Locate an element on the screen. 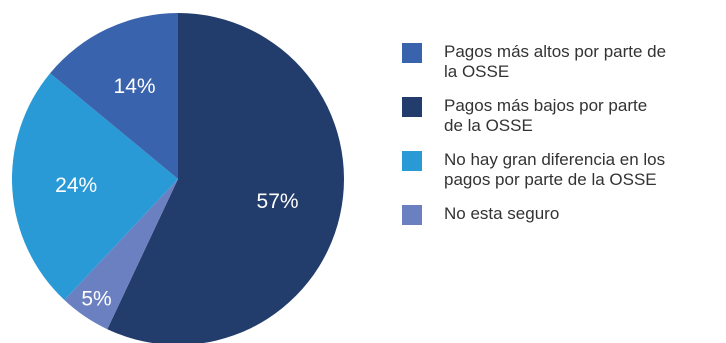 This screenshot has height=343, width=726. legend-label-0: Pagos más altos por parte de la OSSE is located at coordinates (555, 61).